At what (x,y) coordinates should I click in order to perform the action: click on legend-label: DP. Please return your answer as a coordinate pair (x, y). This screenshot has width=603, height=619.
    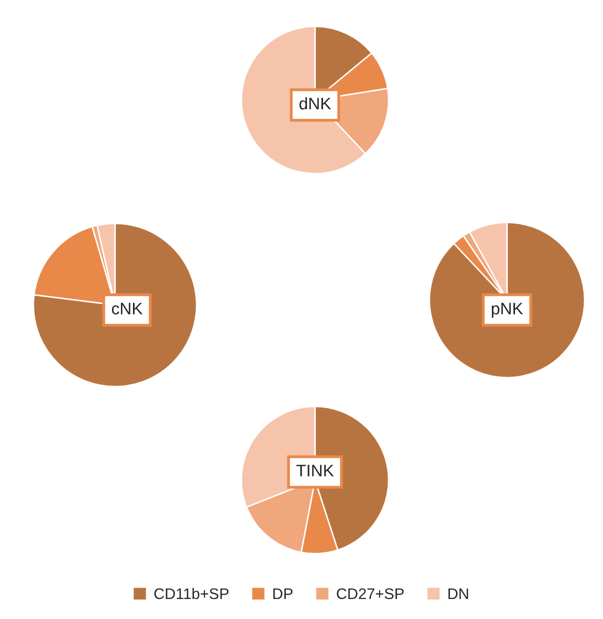
    Looking at the image, I should click on (282, 593).